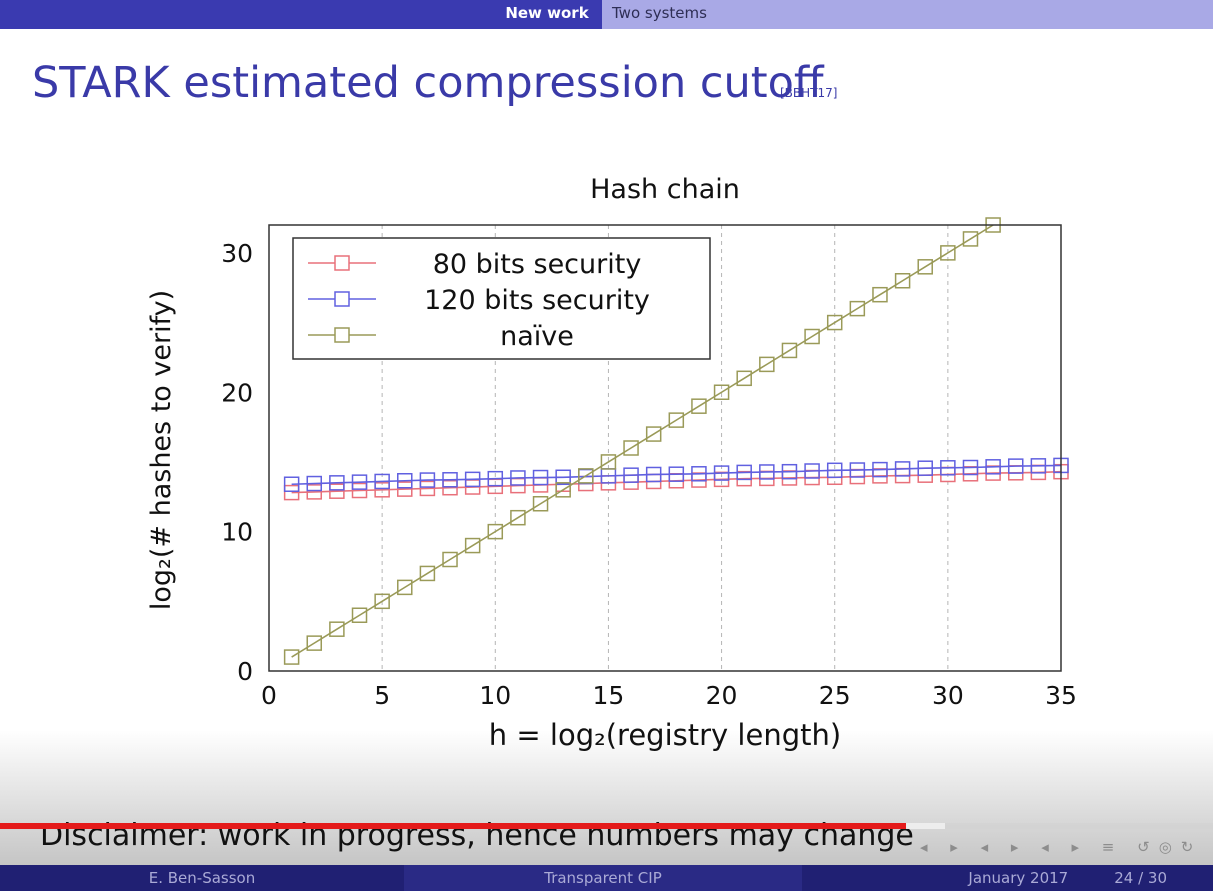  What do you see at coordinates (835, 695) in the screenshot?
I see `x-tick-label: 25` at bounding box center [835, 695].